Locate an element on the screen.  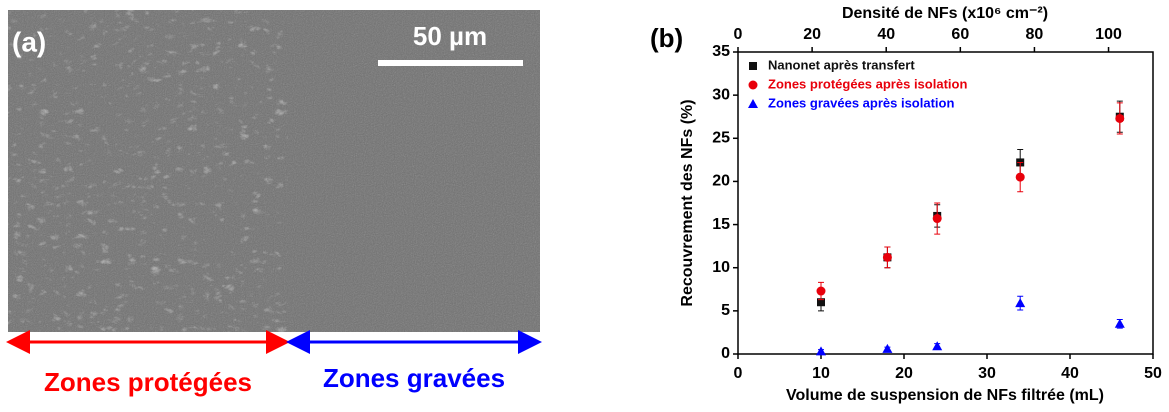
y-tick-label: 20 is located at coordinates (721, 181).